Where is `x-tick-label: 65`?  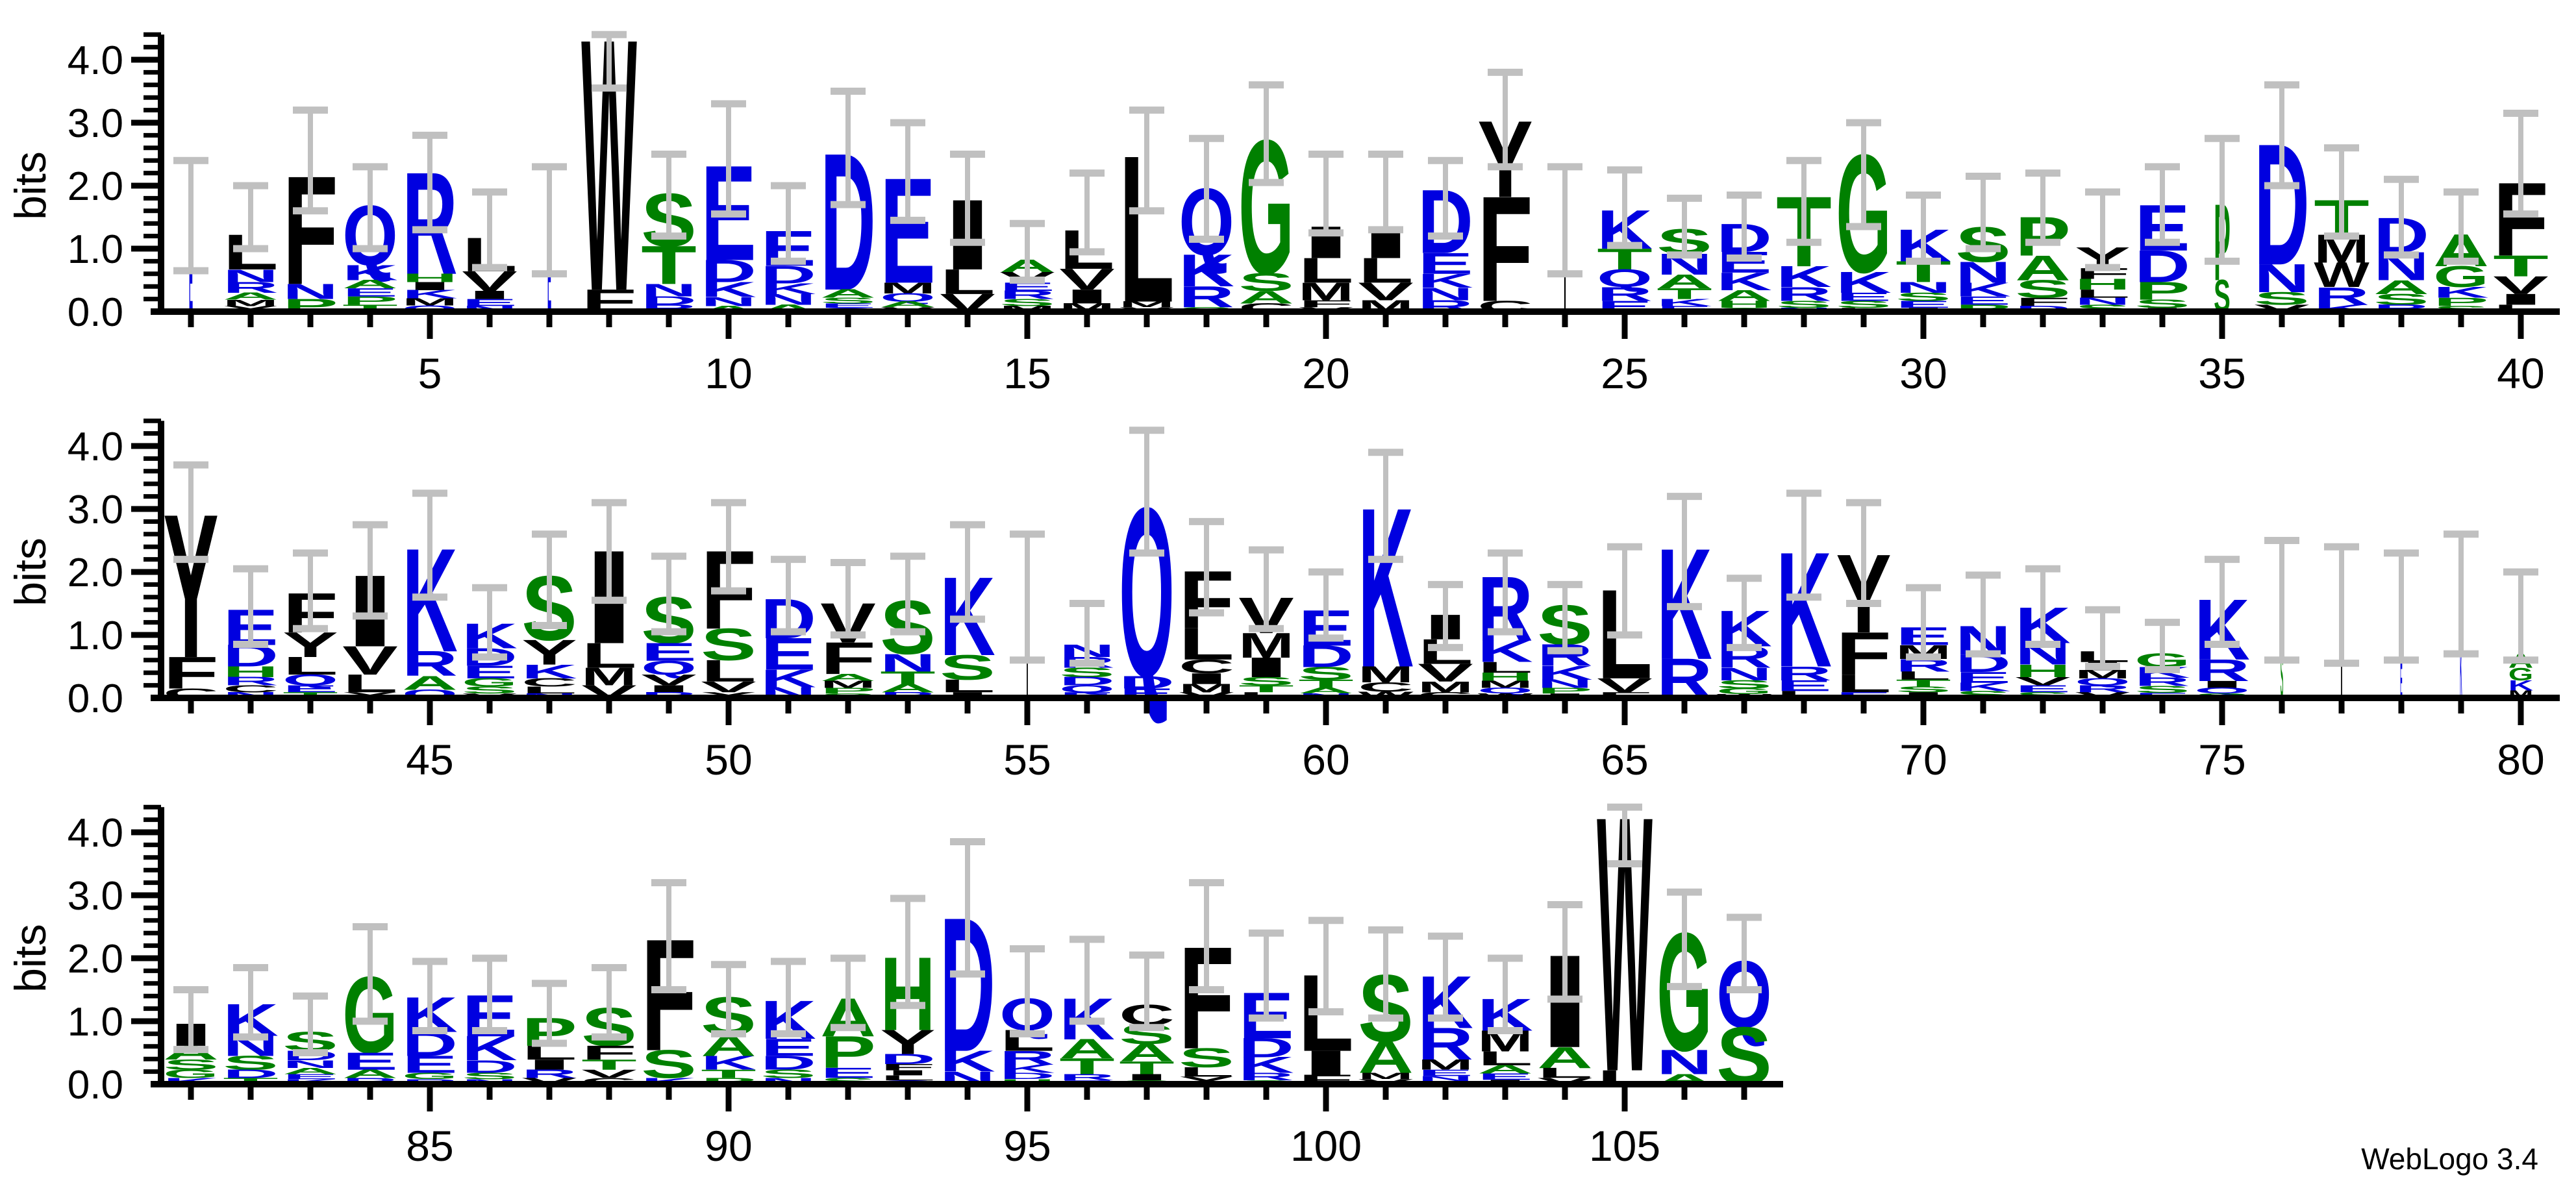 x-tick-label: 65 is located at coordinates (1624, 760).